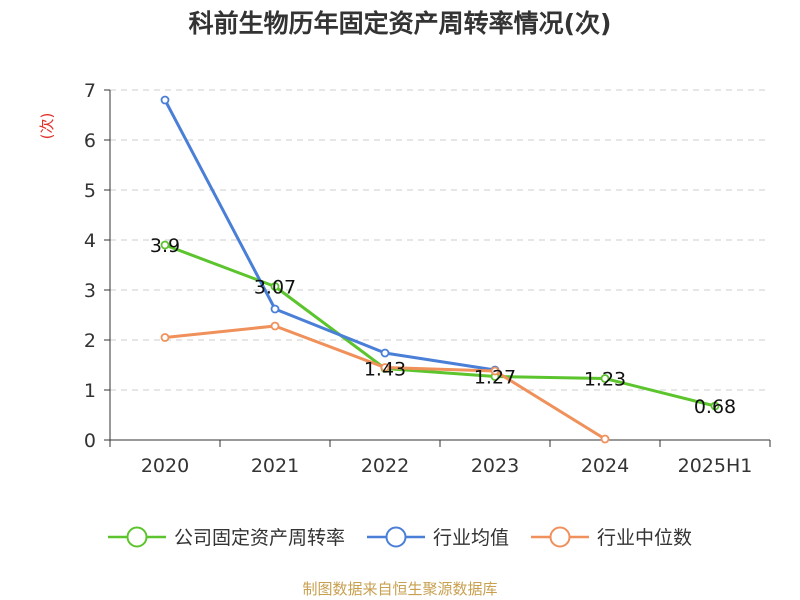  What do you see at coordinates (90, 341) in the screenshot?
I see `y-tick-label: 2` at bounding box center [90, 341].